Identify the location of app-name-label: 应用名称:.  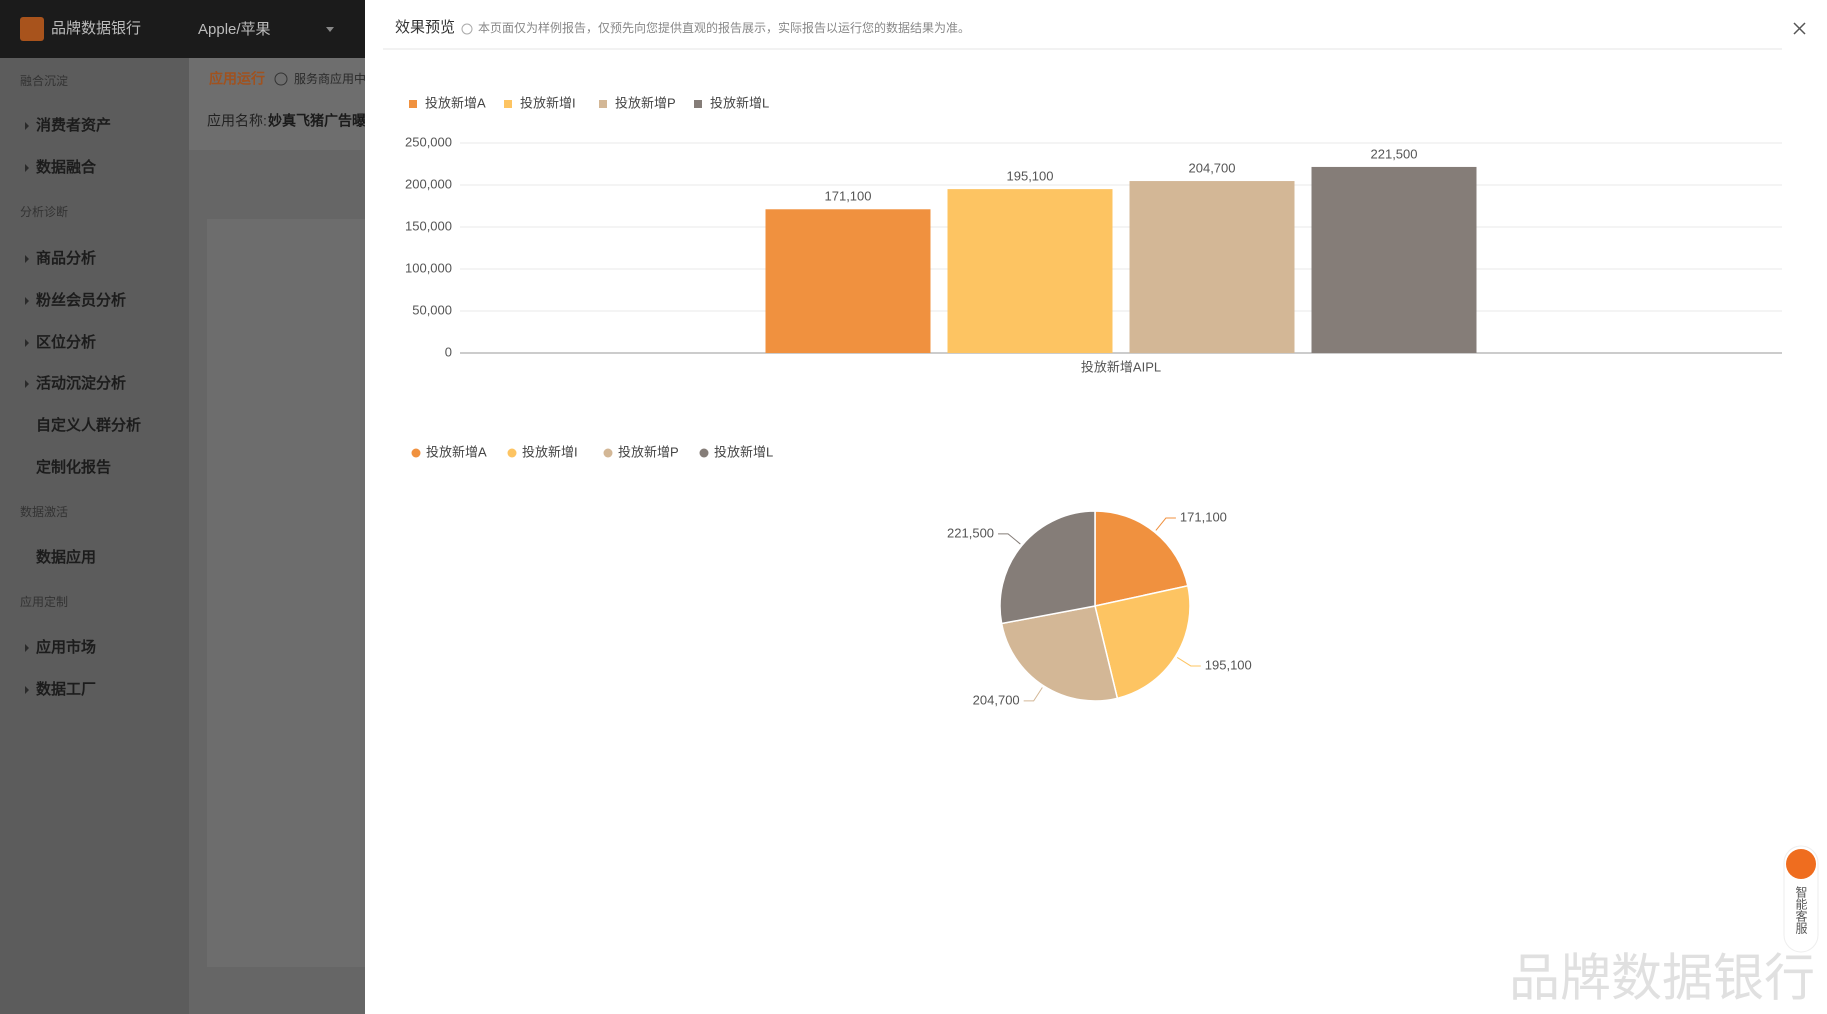
(237, 121).